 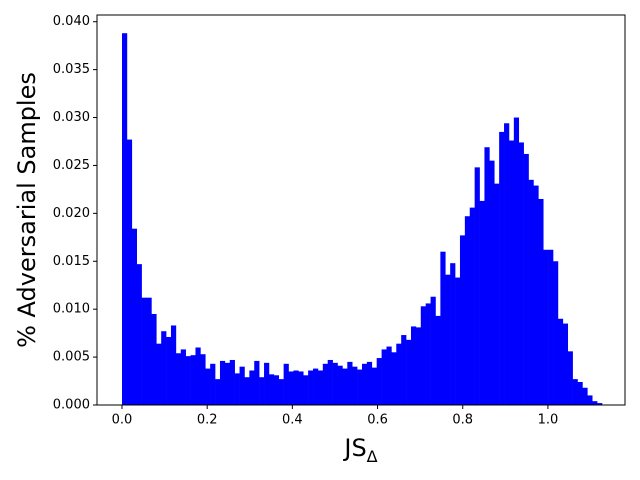 What do you see at coordinates (71, 165) in the screenshot?
I see `y-tick-label: 0.025` at bounding box center [71, 165].